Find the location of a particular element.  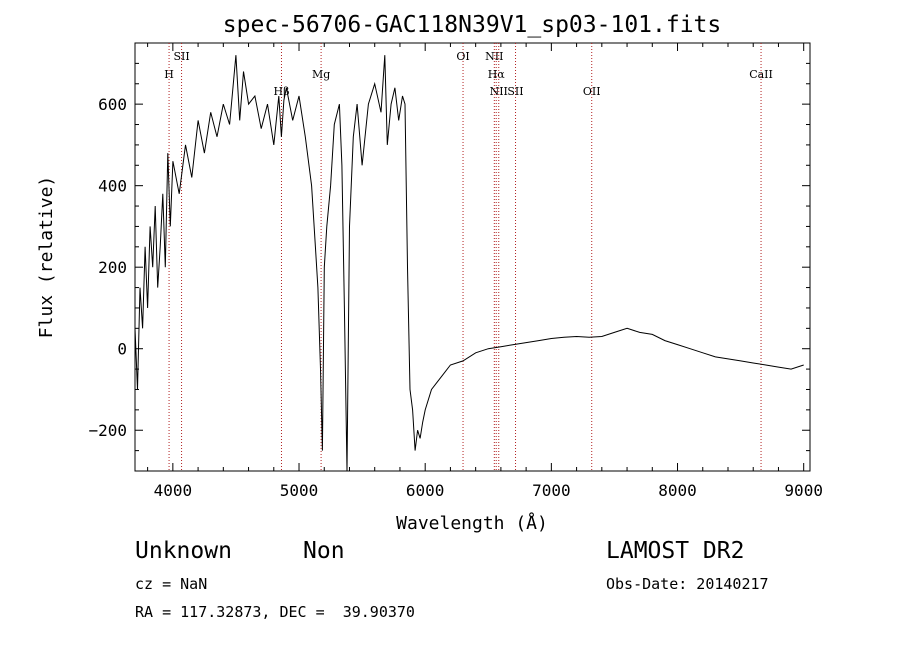

y-tick-label: 400 is located at coordinates (112, 186).